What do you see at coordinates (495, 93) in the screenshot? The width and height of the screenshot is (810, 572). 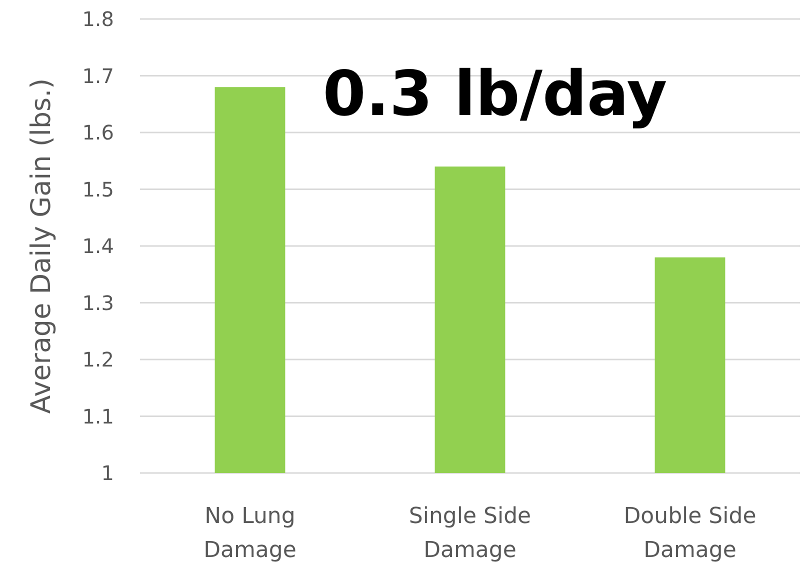 I see `annotation: 0.3 lb/day` at bounding box center [495, 93].